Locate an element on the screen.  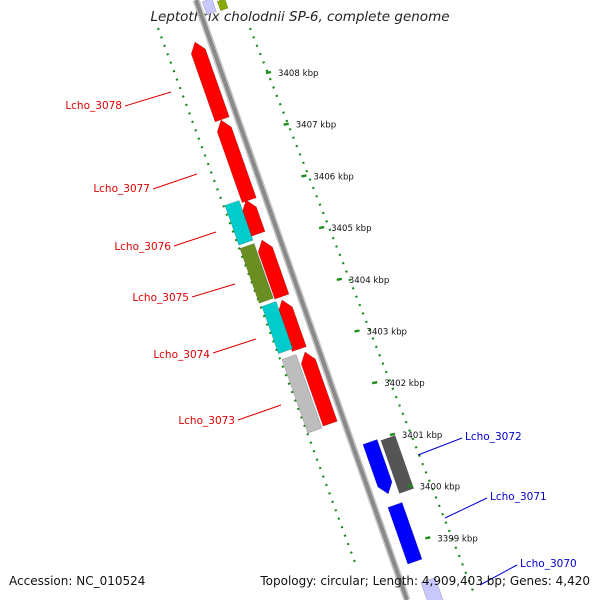
feature-top-lavender is located at coordinates (209, 8).